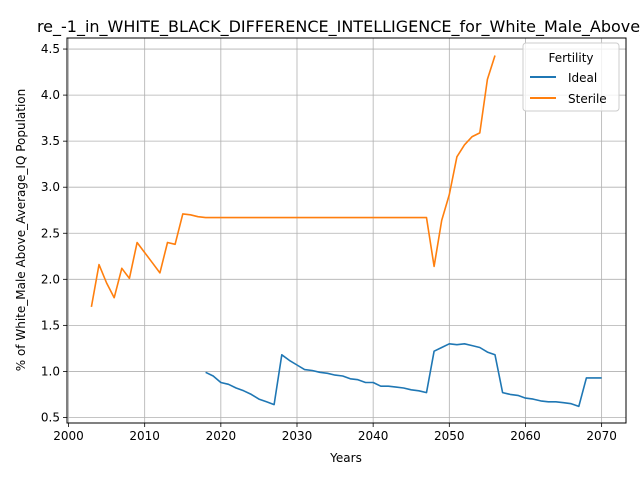  What do you see at coordinates (525, 436) in the screenshot?
I see `x-tick-label: 2060` at bounding box center [525, 436].